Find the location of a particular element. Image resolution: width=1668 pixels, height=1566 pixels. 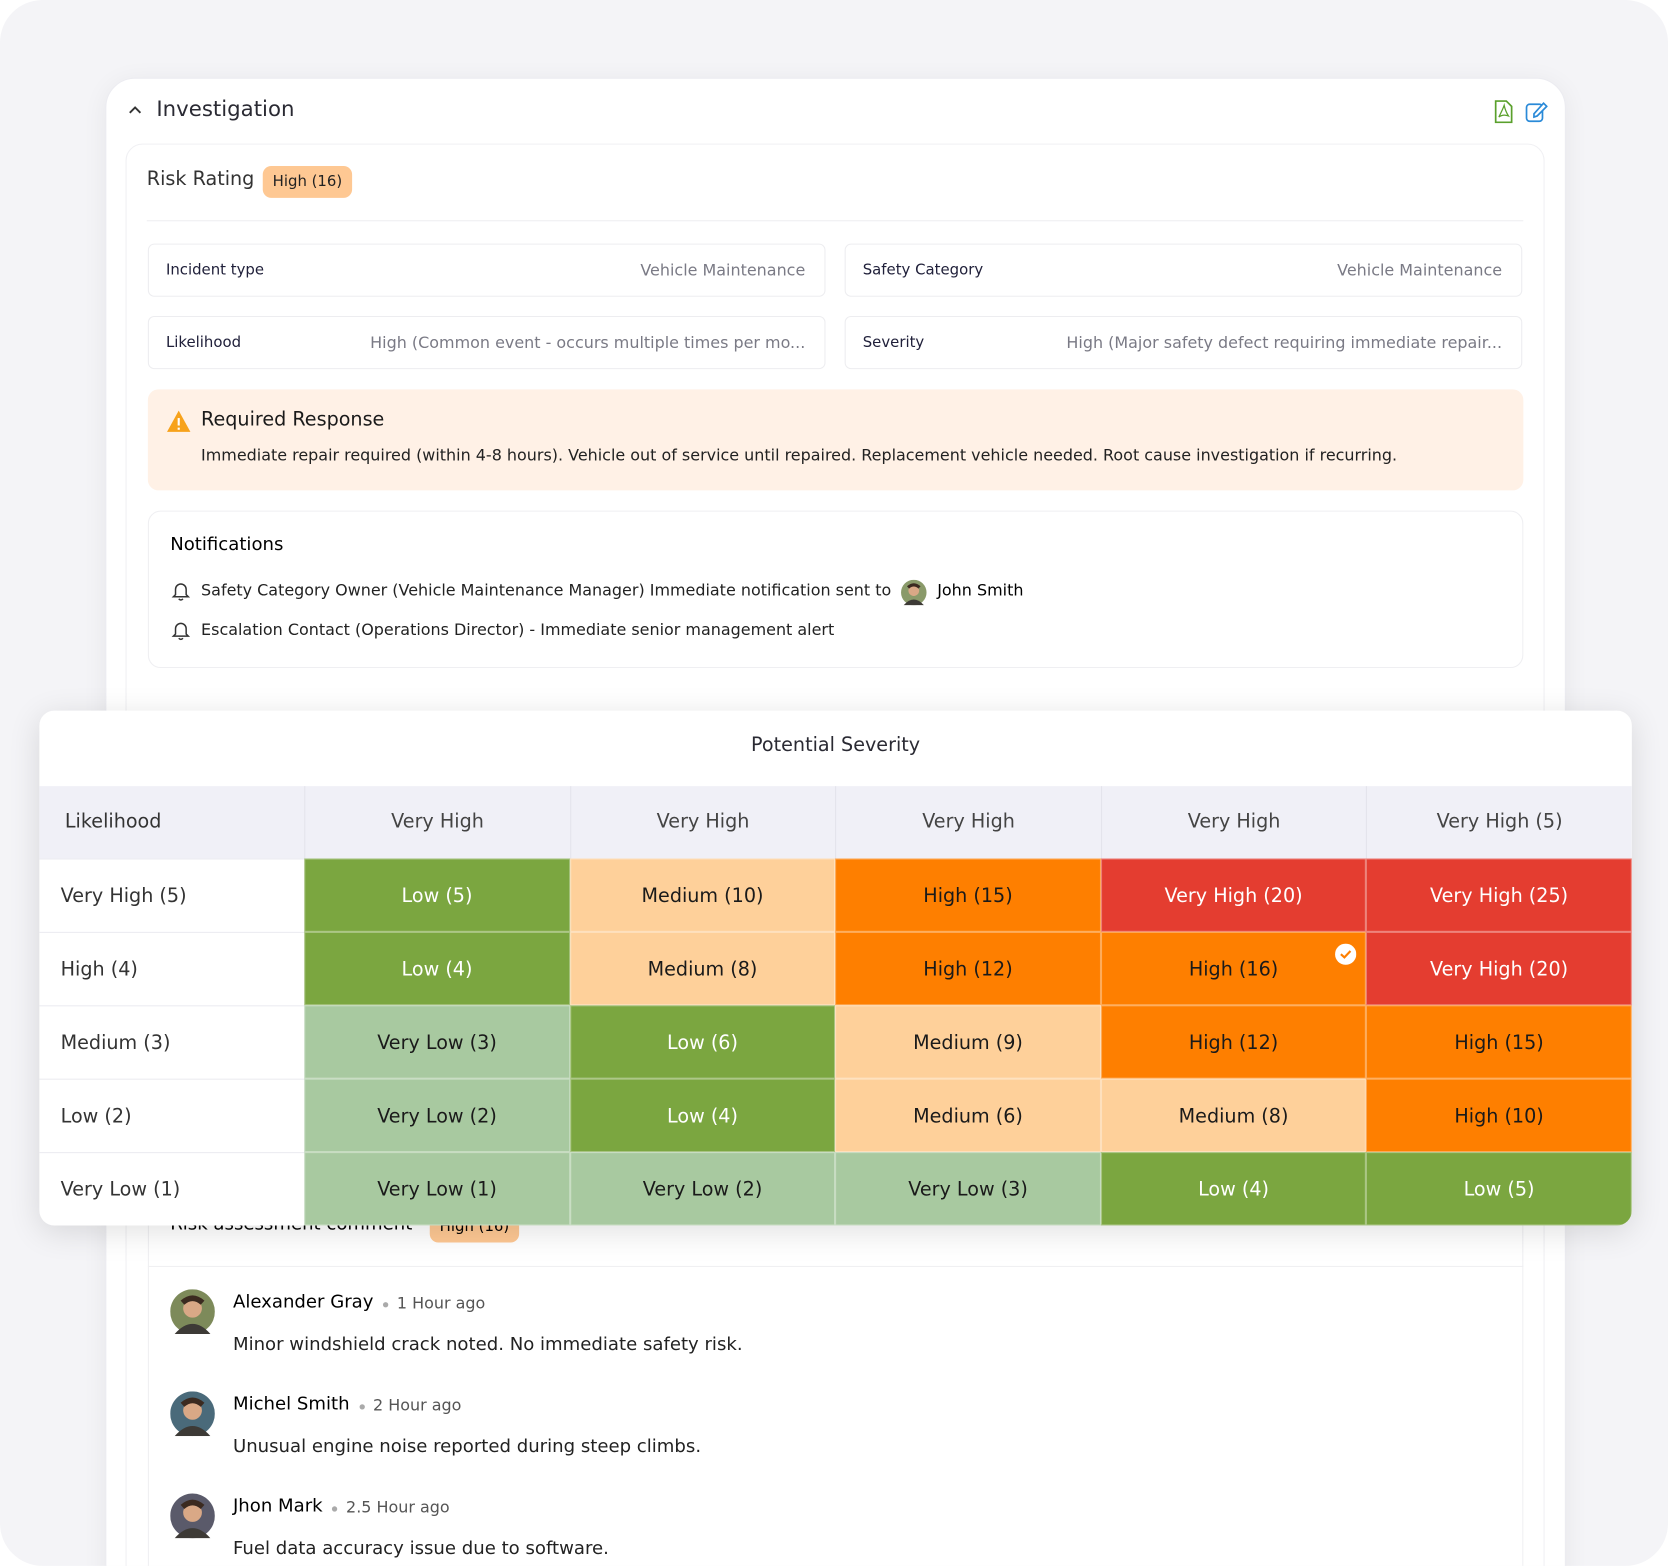

warning-icon is located at coordinates (179, 421).